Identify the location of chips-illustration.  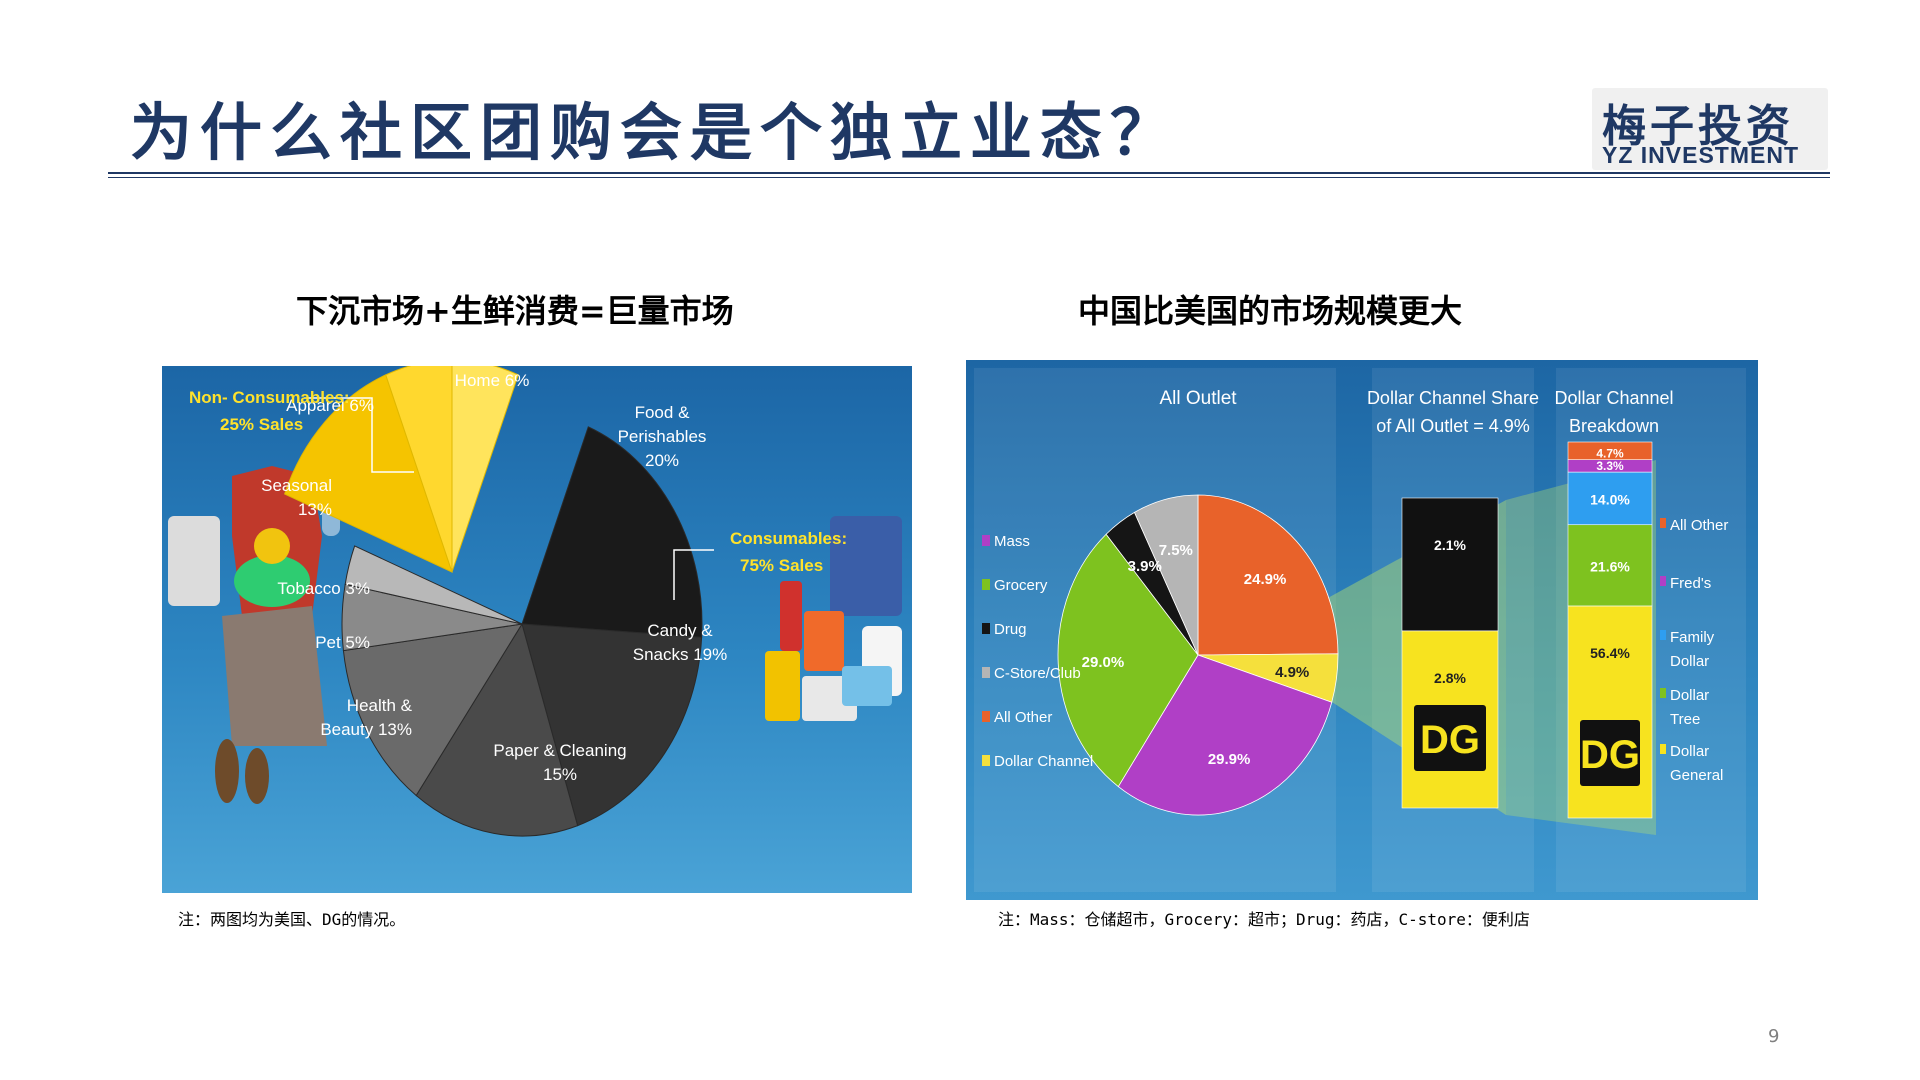
(782, 686).